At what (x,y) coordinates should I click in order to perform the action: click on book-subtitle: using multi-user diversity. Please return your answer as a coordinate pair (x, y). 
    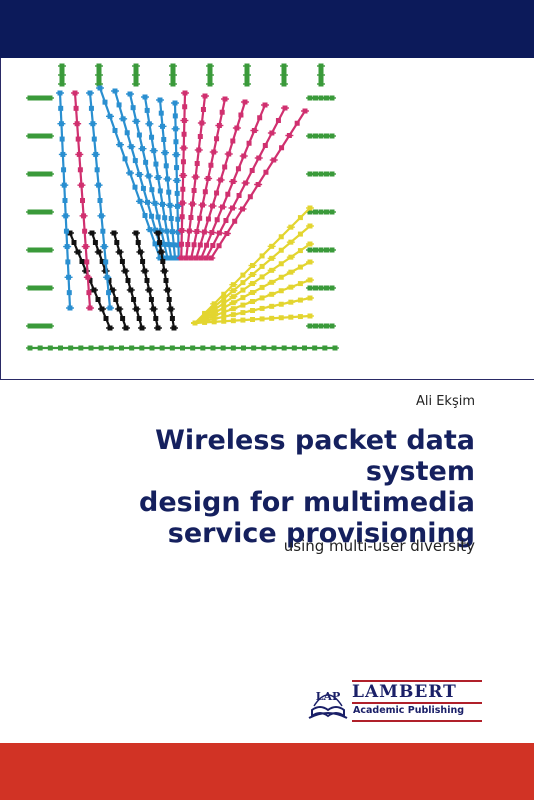
    Looking at the image, I should click on (379, 546).